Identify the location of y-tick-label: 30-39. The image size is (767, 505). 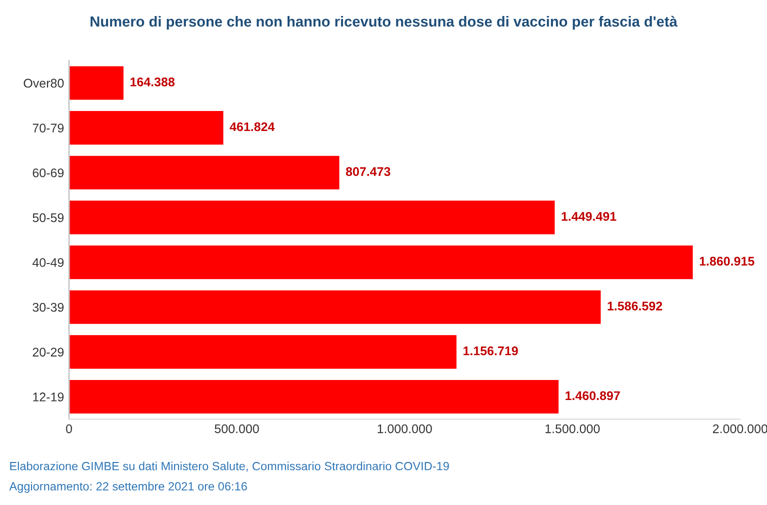
(48, 307).